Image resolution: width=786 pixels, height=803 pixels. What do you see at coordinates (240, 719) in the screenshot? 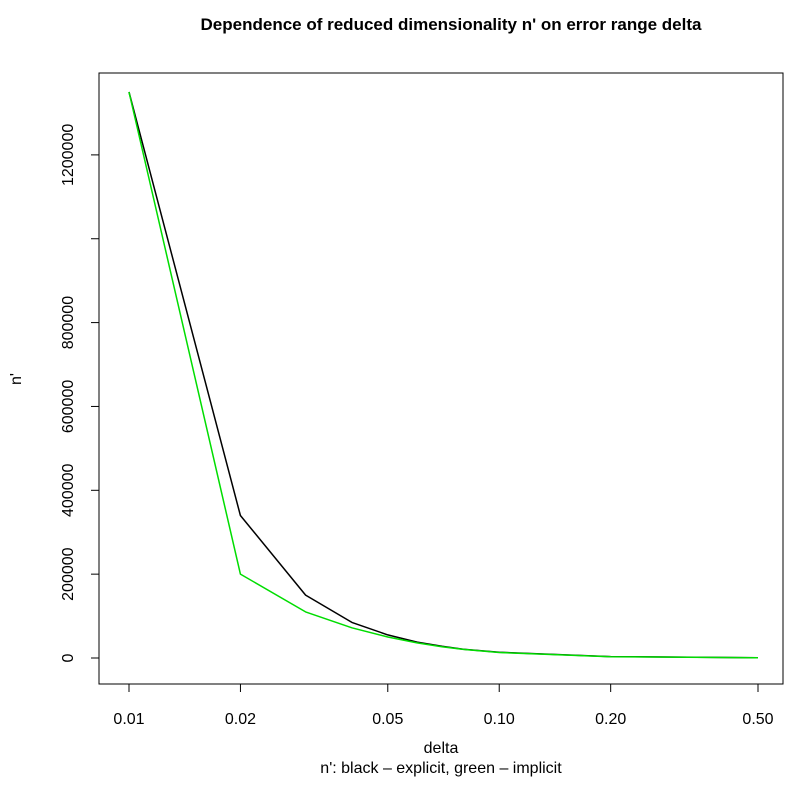
I see `x-tick-label: 0.02` at bounding box center [240, 719].